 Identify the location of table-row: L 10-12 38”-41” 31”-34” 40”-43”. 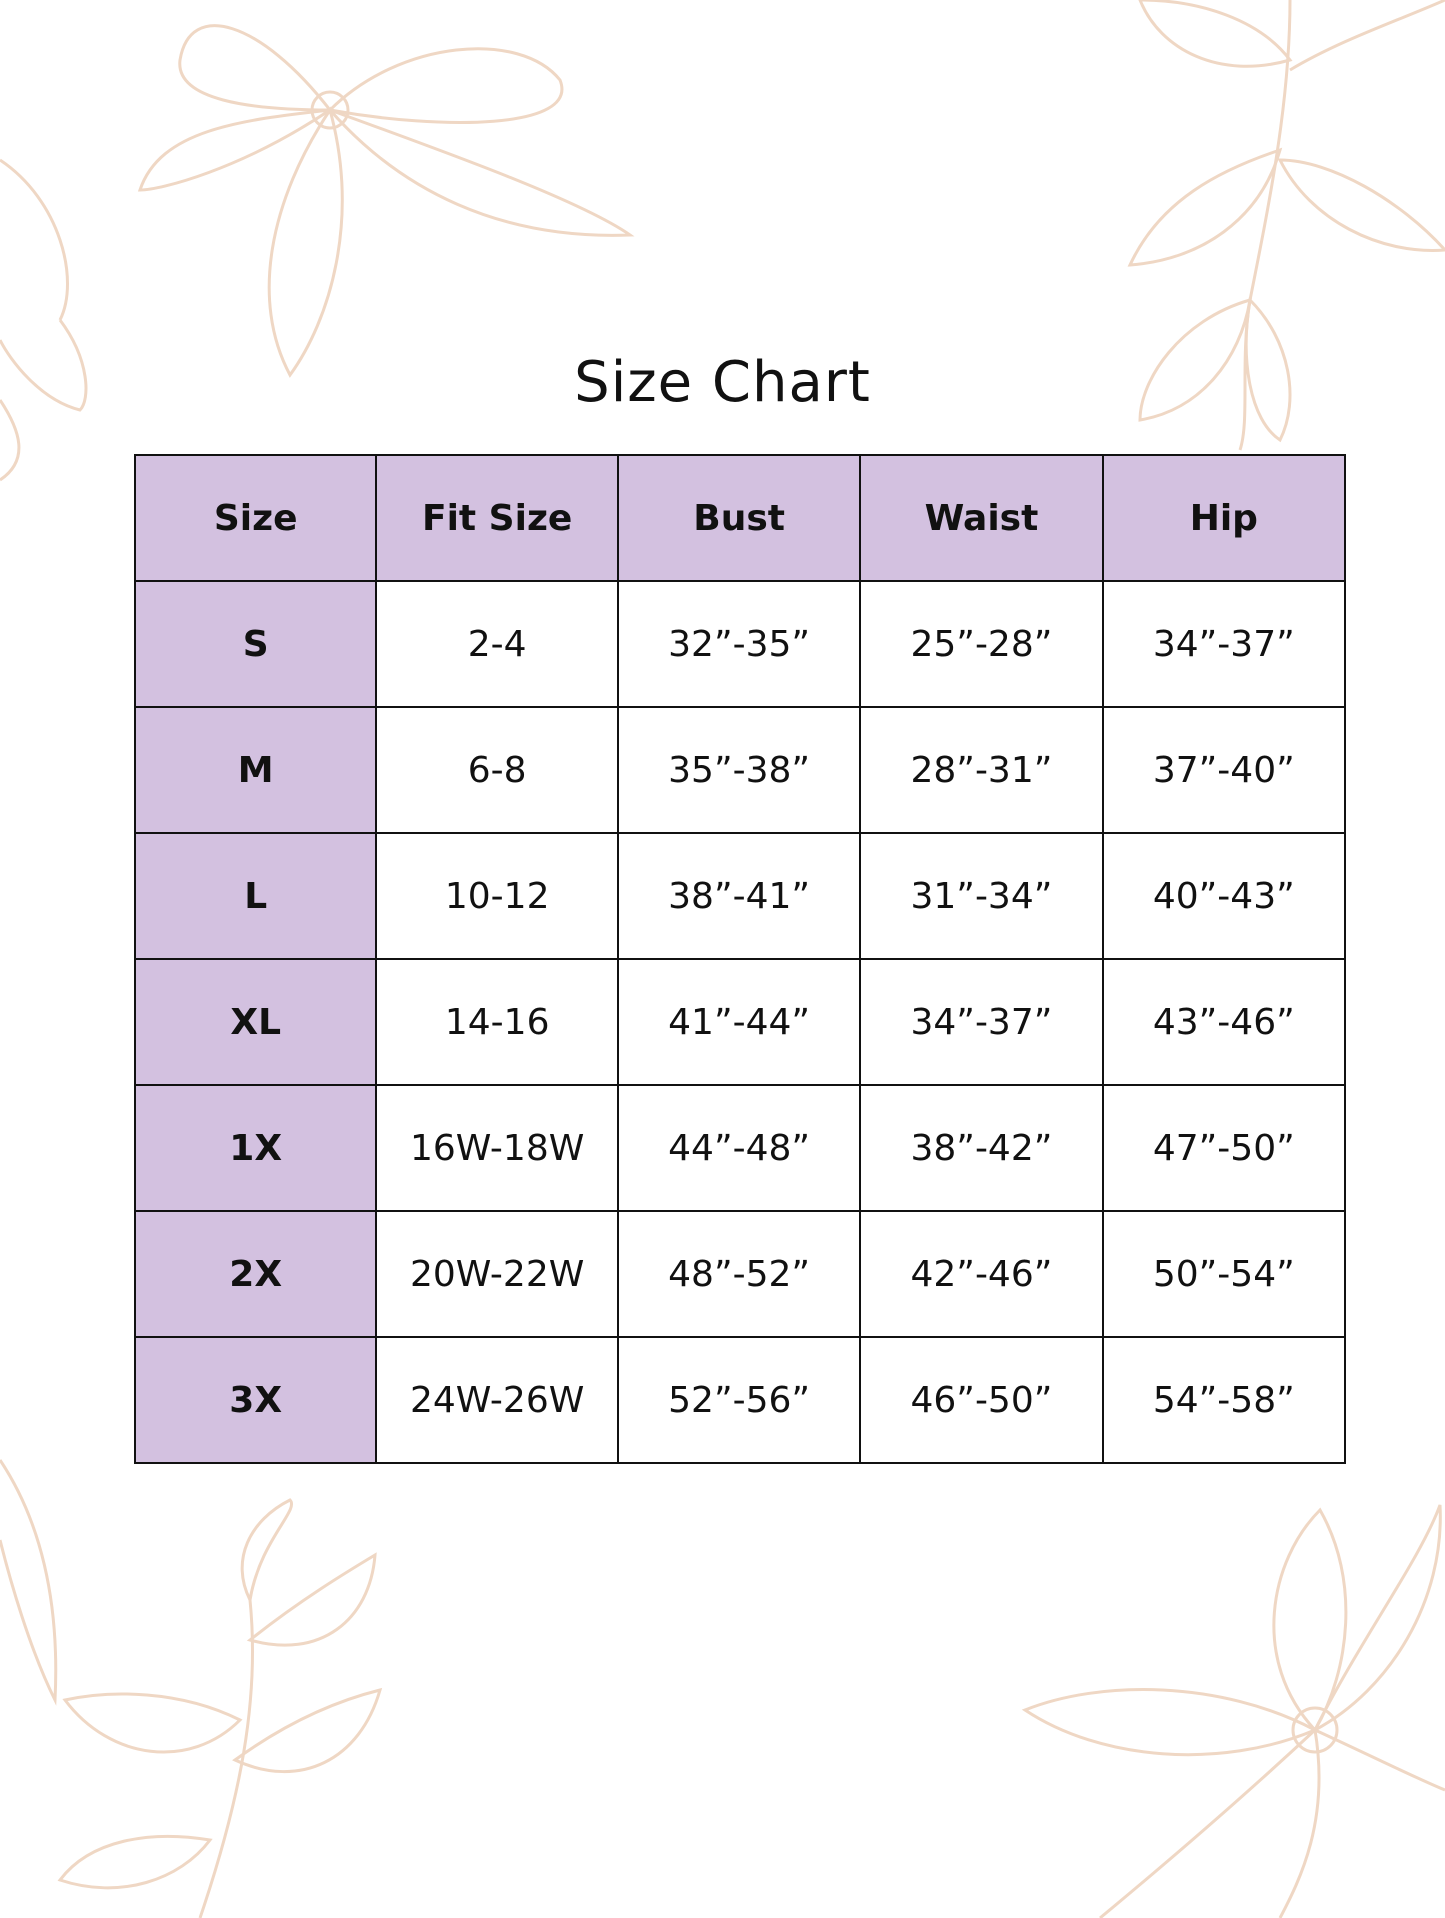
(740, 896).